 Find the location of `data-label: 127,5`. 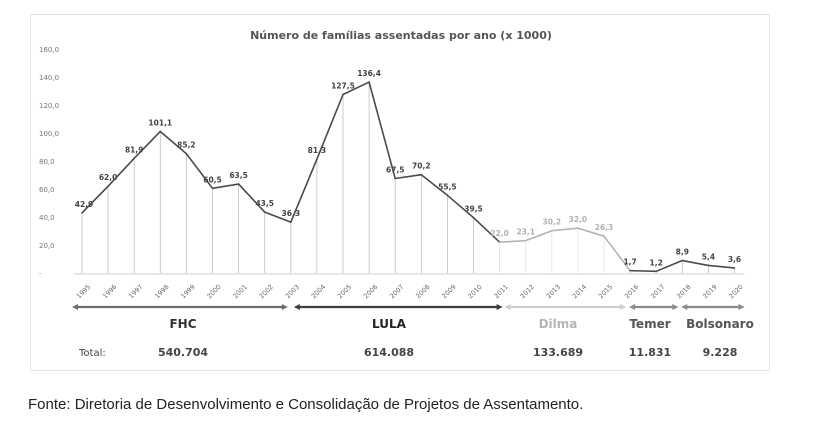

data-label: 127,5 is located at coordinates (343, 86).